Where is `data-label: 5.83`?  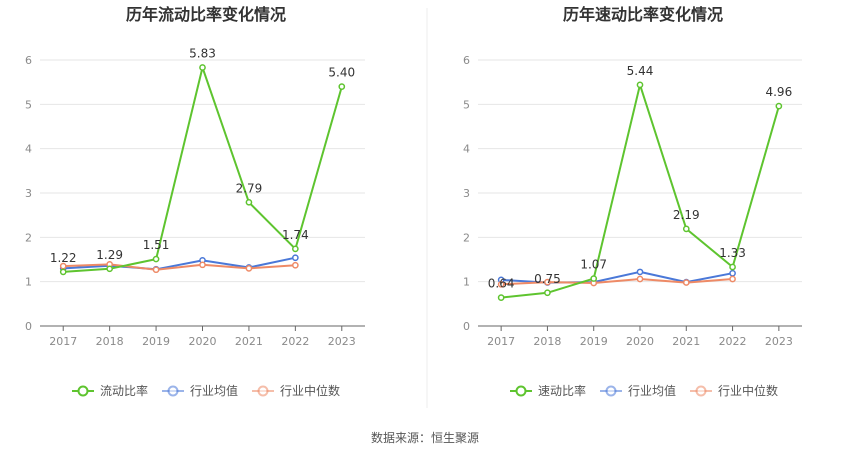
data-label: 5.83 is located at coordinates (202, 54).